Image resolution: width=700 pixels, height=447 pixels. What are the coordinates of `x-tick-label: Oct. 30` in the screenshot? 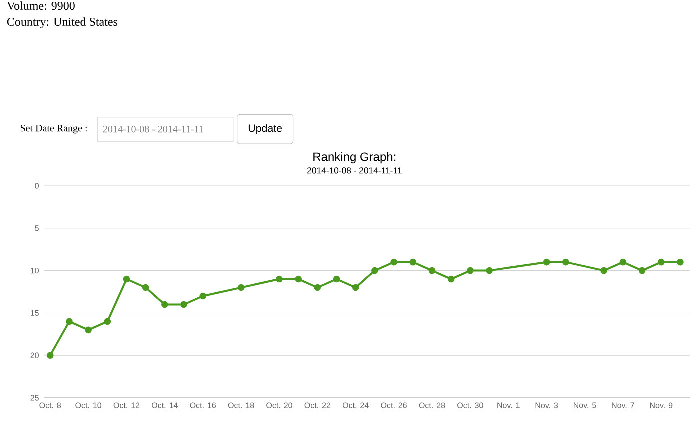 It's located at (471, 405).